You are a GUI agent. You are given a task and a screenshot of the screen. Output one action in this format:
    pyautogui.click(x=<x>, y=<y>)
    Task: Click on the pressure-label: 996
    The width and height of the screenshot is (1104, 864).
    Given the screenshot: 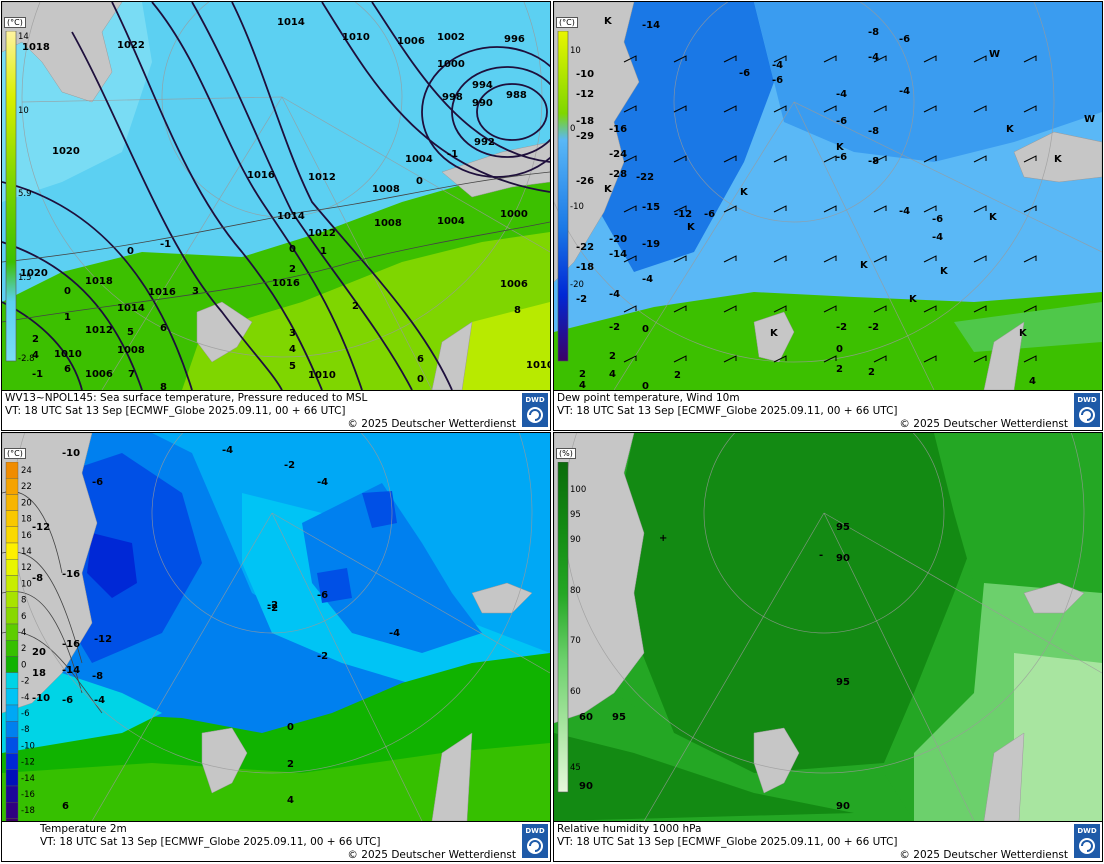 What is the action you would take?
    pyautogui.click(x=514, y=39)
    